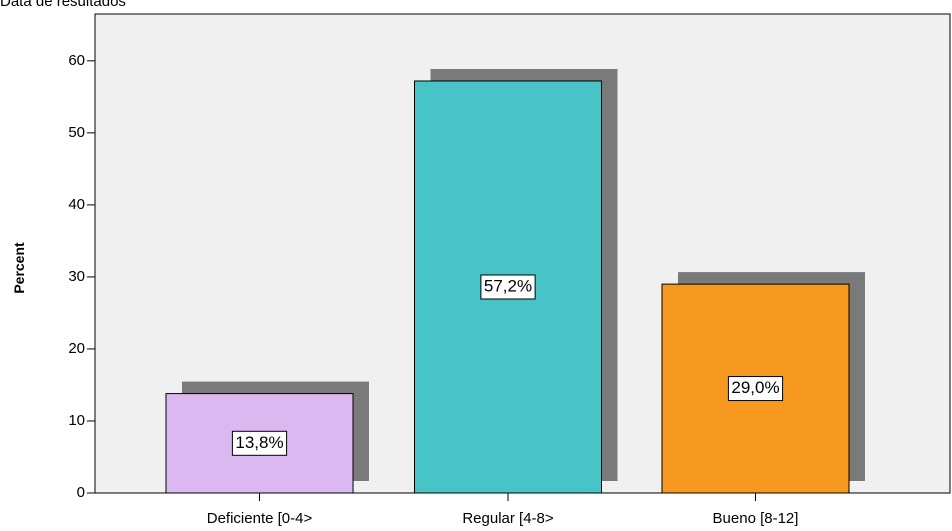 The height and width of the screenshot is (531, 952). Describe the element at coordinates (76, 348) in the screenshot. I see `y-tick-label: 20` at that location.